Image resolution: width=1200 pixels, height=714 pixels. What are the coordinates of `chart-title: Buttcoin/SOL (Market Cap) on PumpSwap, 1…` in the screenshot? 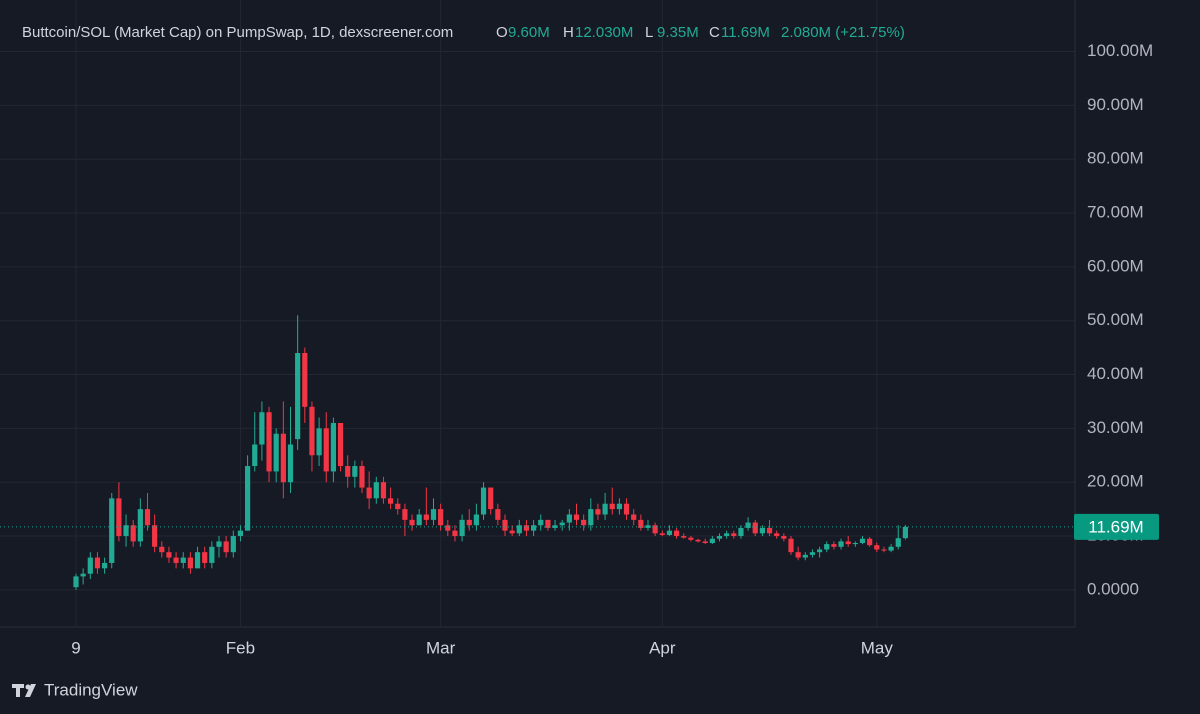 It's located at (237, 32).